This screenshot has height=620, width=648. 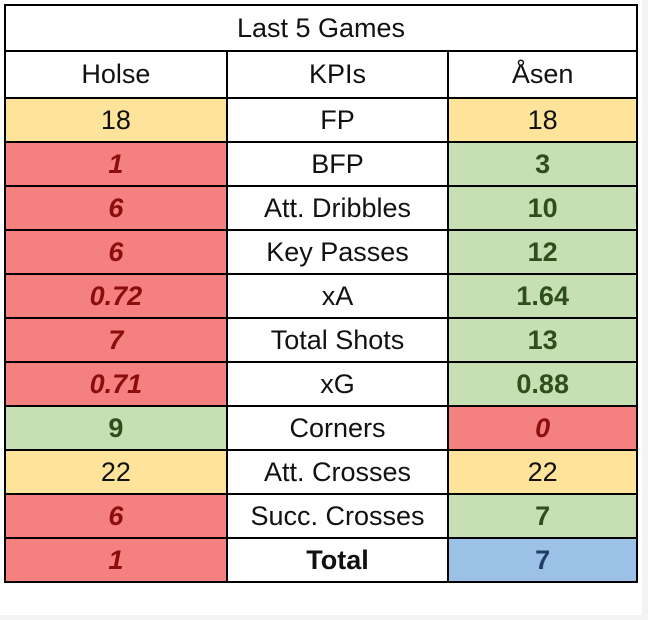 What do you see at coordinates (542, 472) in the screenshot?
I see `asen-value-cell: 22` at bounding box center [542, 472].